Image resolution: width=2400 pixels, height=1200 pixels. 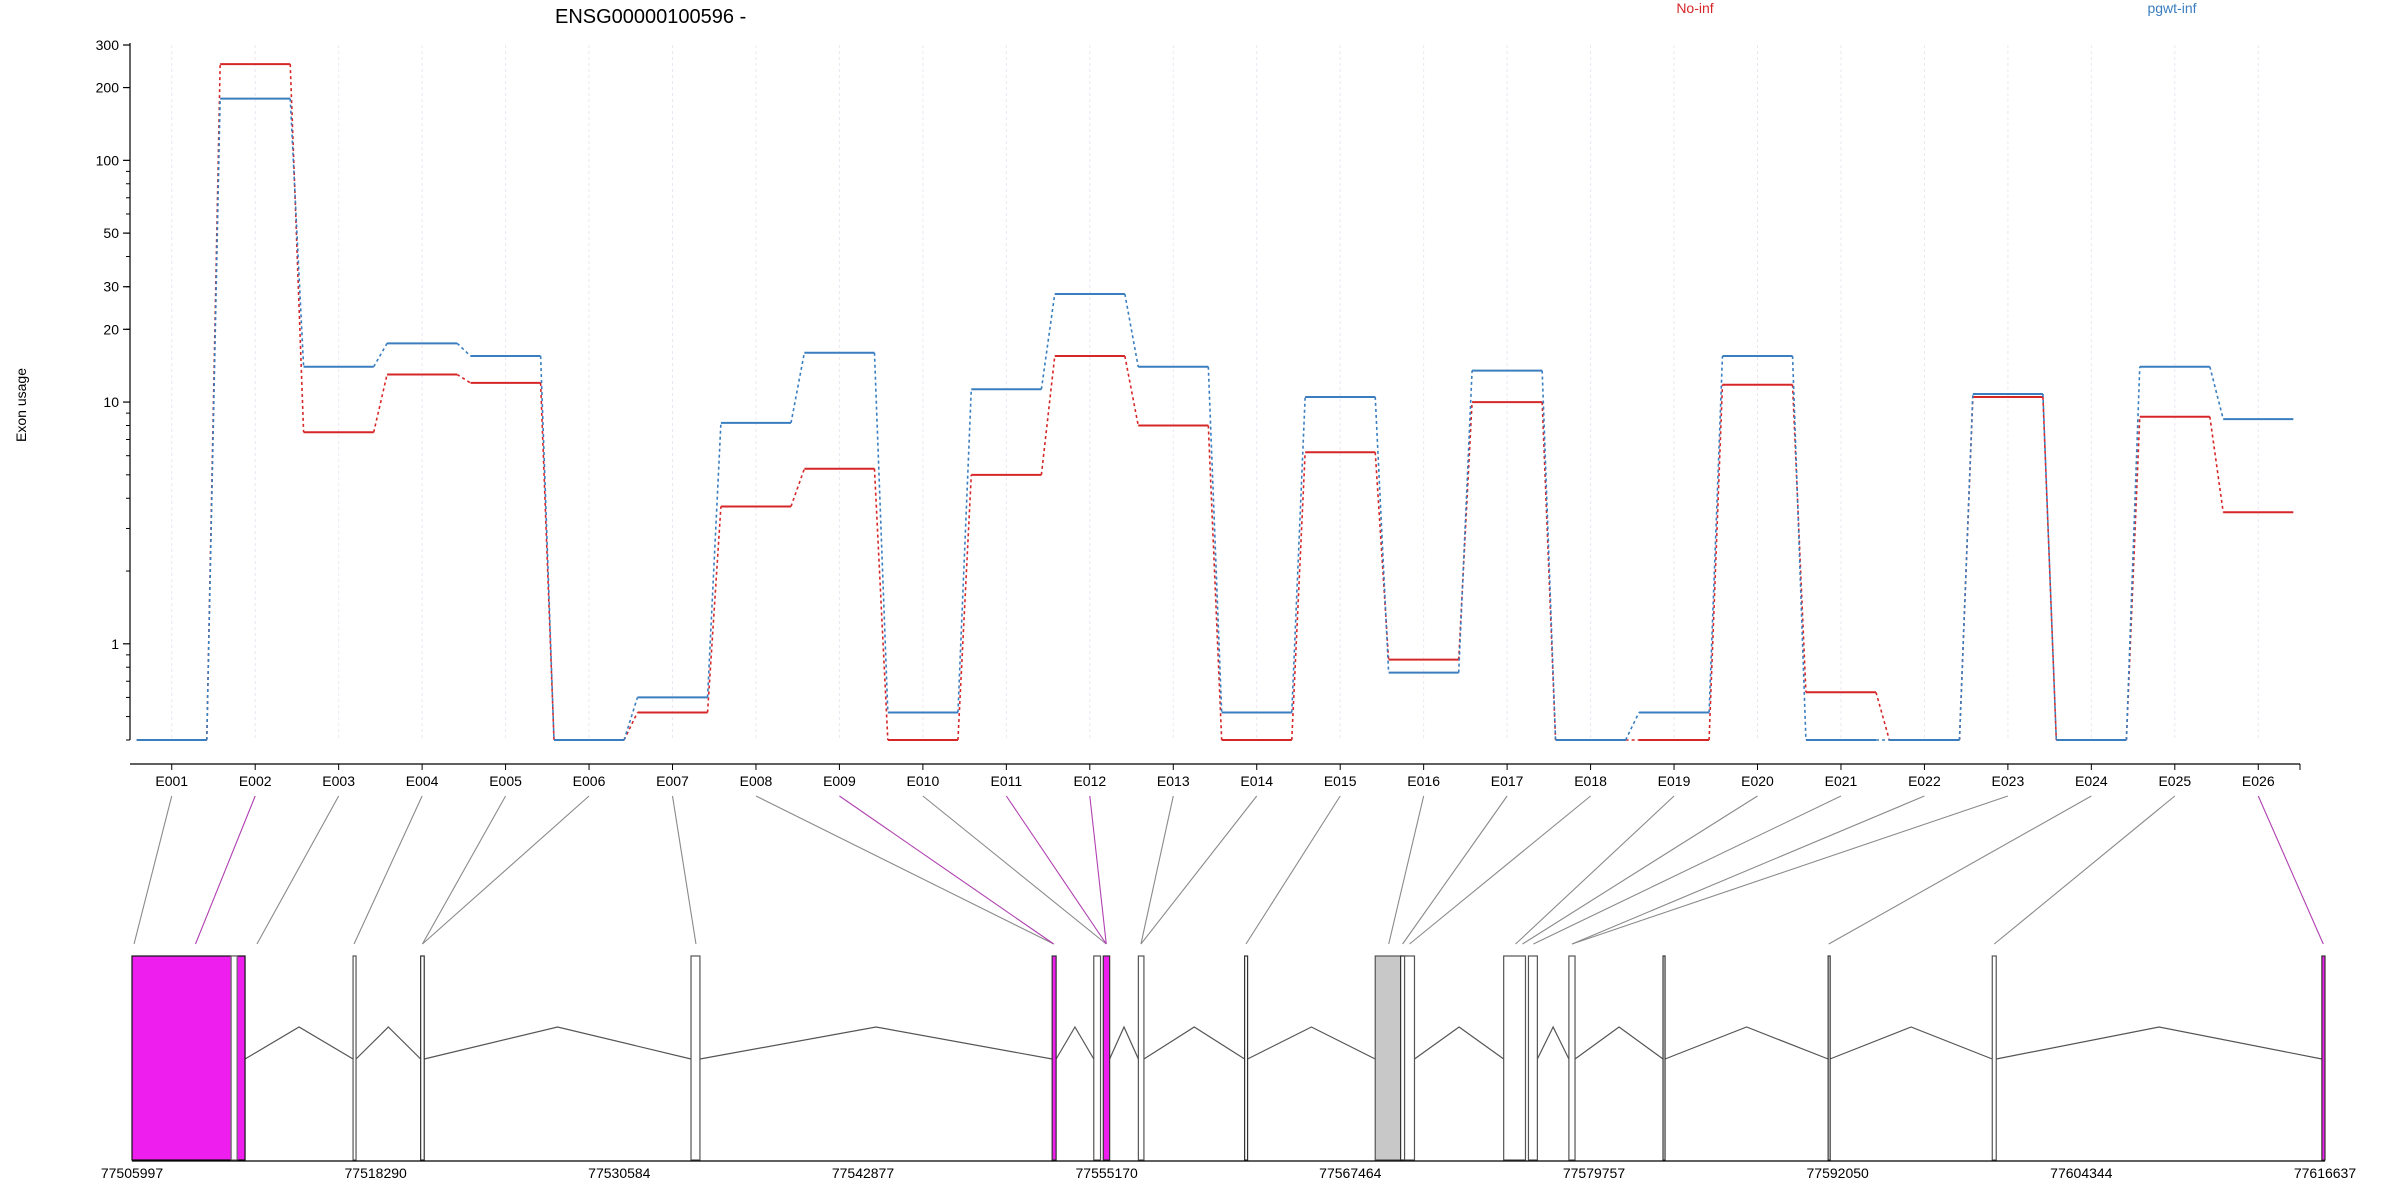 What do you see at coordinates (798, 487) in the screenshot?
I see `connector-E008` at bounding box center [798, 487].